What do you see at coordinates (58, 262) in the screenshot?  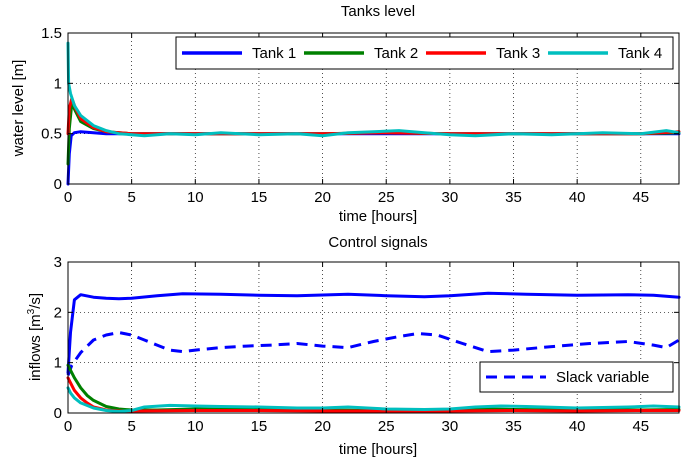 I see `y-tick-label: 3` at bounding box center [58, 262].